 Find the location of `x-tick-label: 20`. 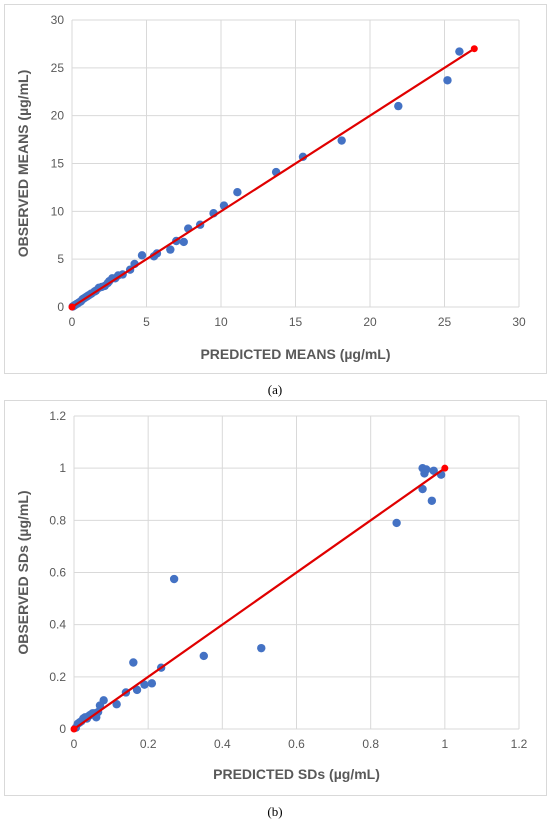

x-tick-label: 20 is located at coordinates (370, 322).